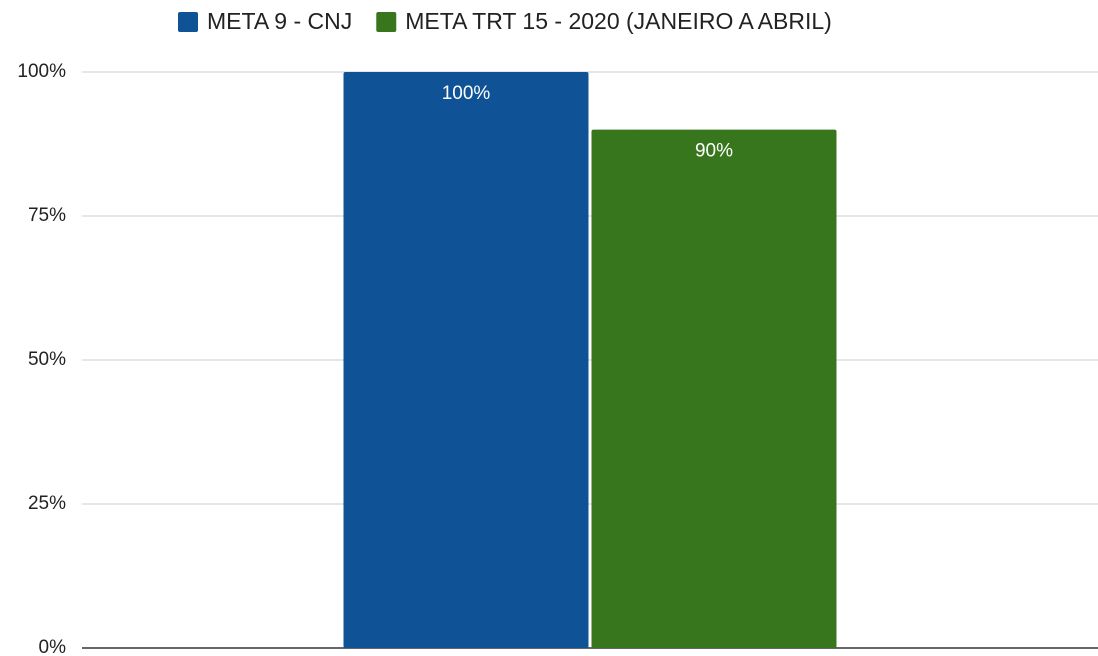  Describe the element at coordinates (618, 21) in the screenshot. I see `legend-label: META TRT 15 - 2020 (JANEIRO A ABRIL)` at that location.